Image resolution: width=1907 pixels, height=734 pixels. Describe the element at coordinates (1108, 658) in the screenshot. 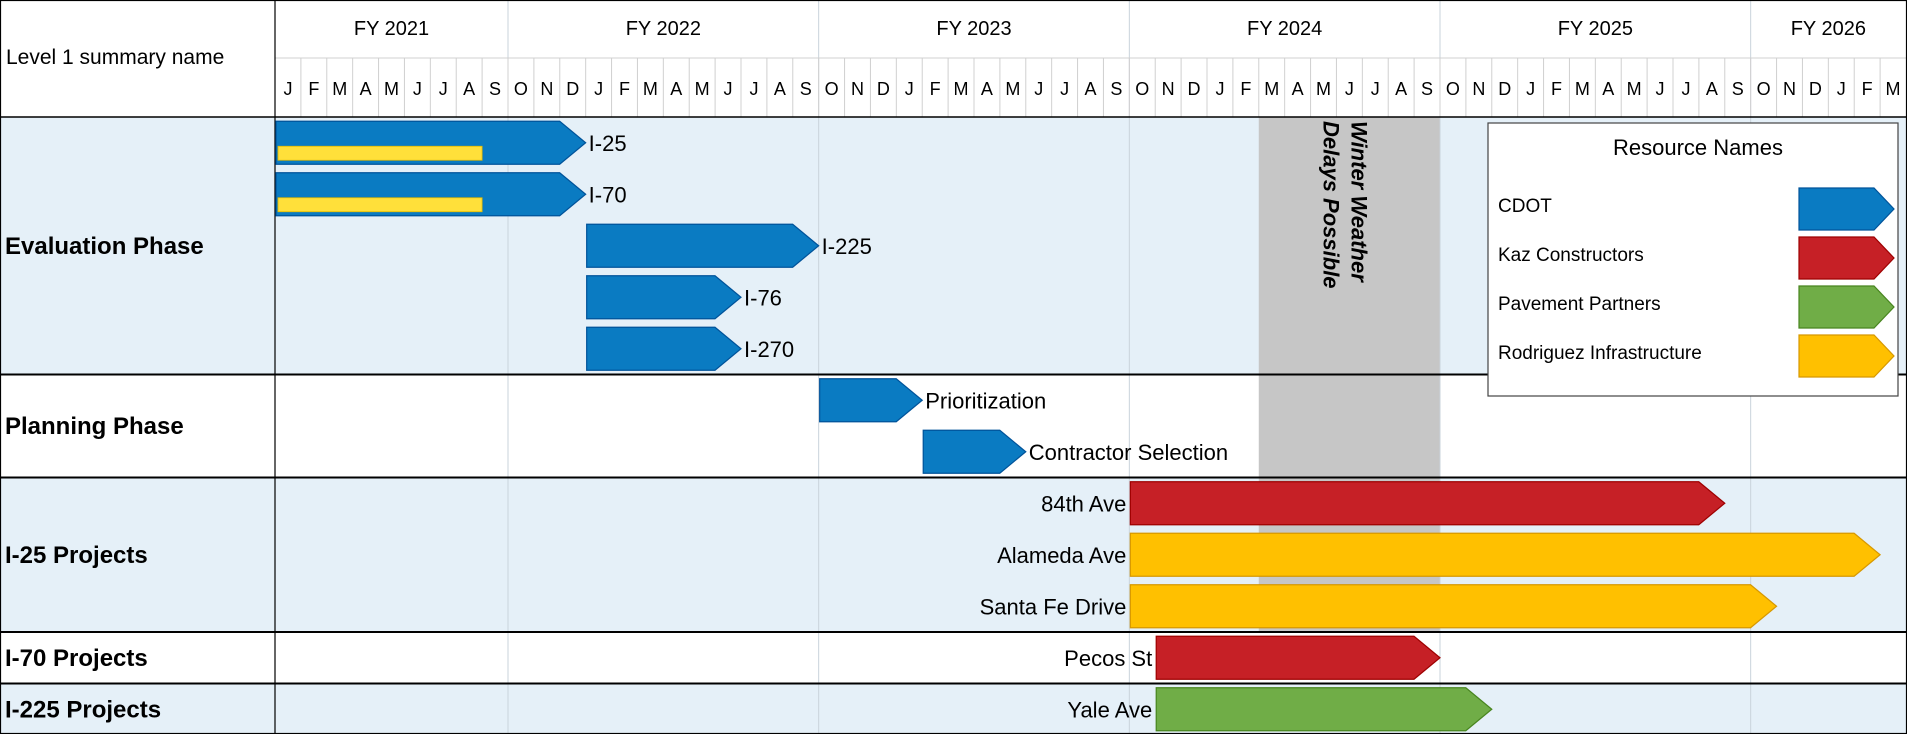

I see `task-label: Pecos St` at that location.